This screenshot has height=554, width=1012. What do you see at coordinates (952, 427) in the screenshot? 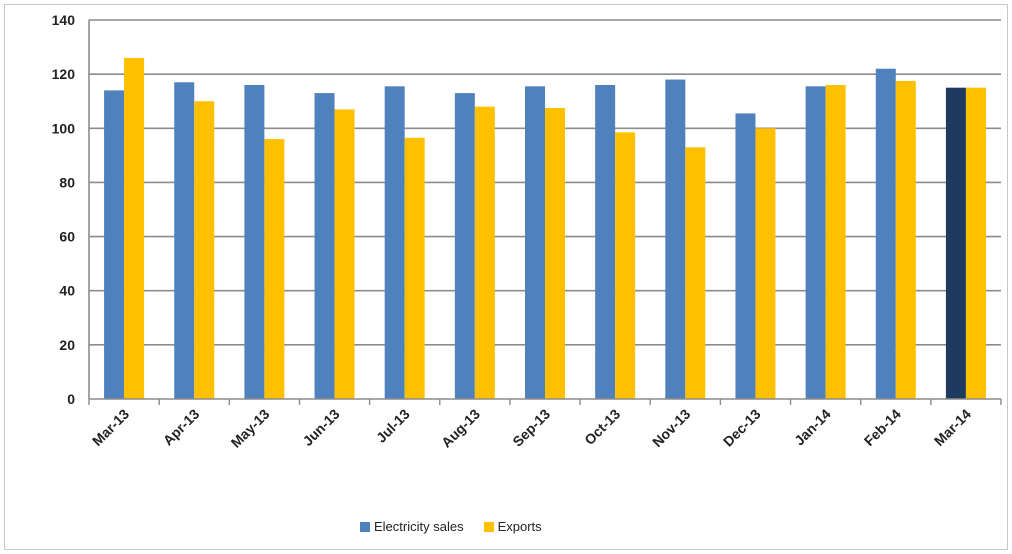
I see `x-tick-label-Mar-14: Mar-14` at bounding box center [952, 427].